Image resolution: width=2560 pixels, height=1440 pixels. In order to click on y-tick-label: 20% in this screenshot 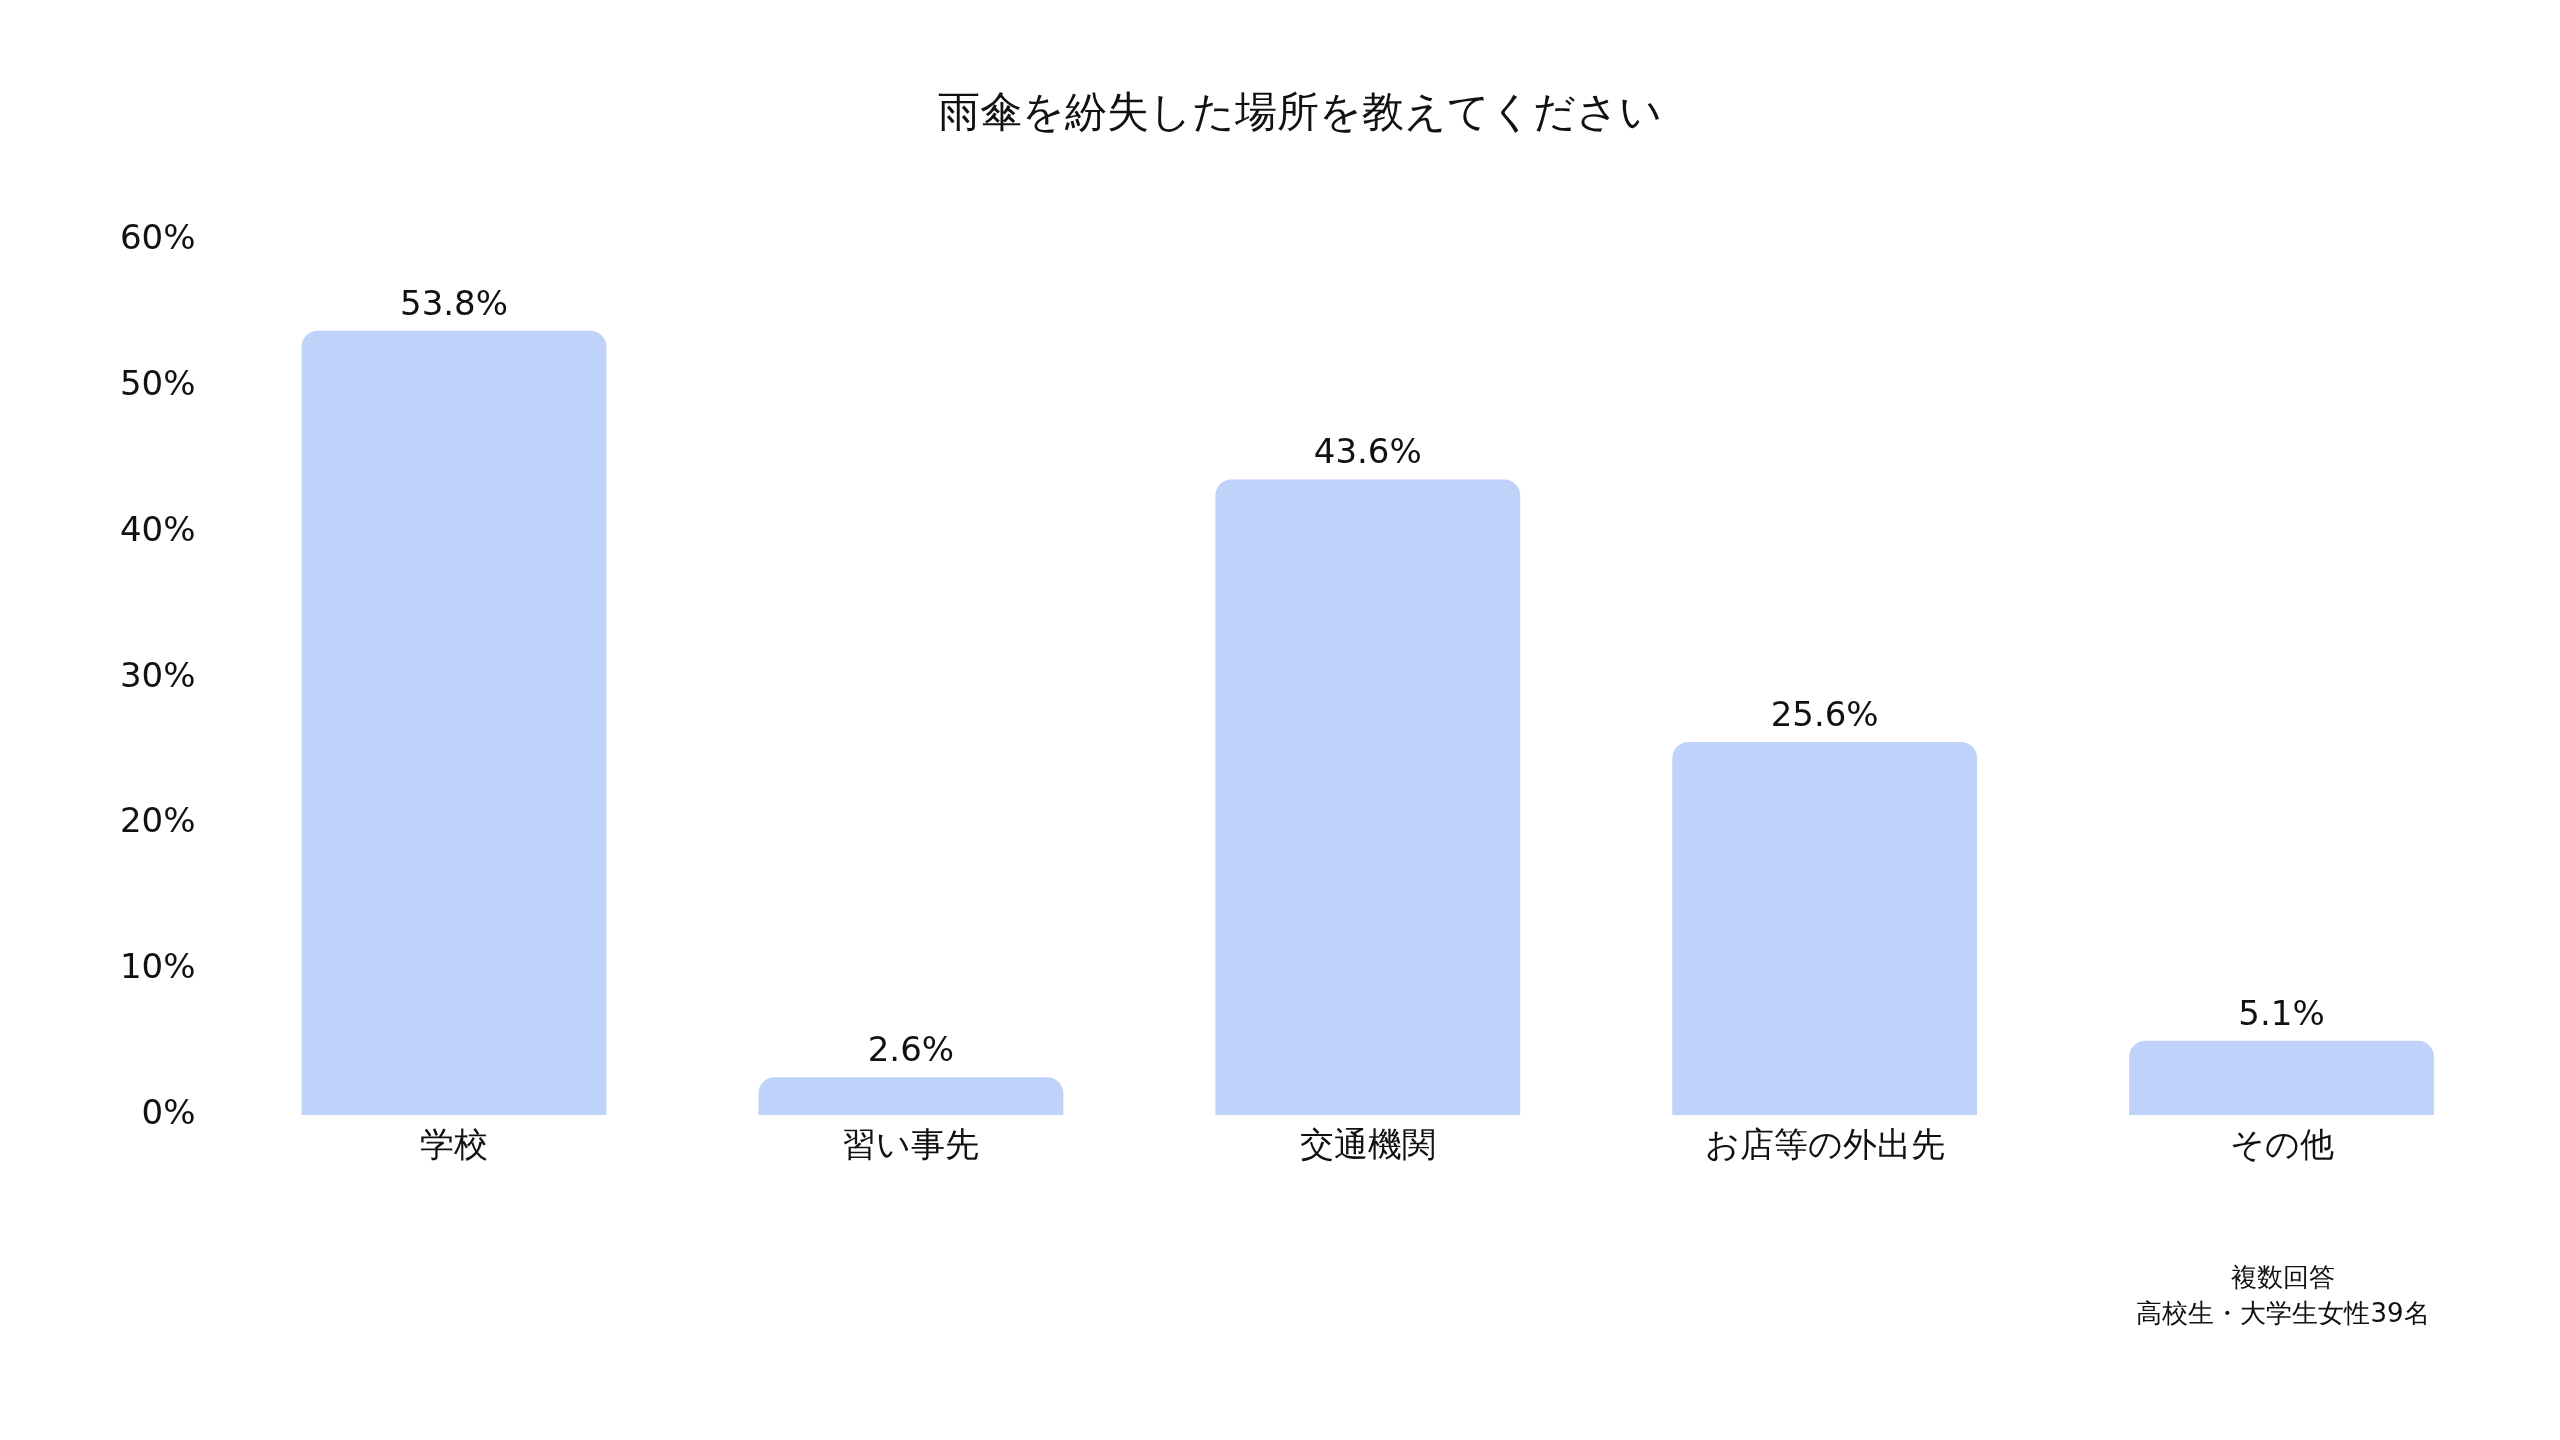, I will do `click(157, 820)`.